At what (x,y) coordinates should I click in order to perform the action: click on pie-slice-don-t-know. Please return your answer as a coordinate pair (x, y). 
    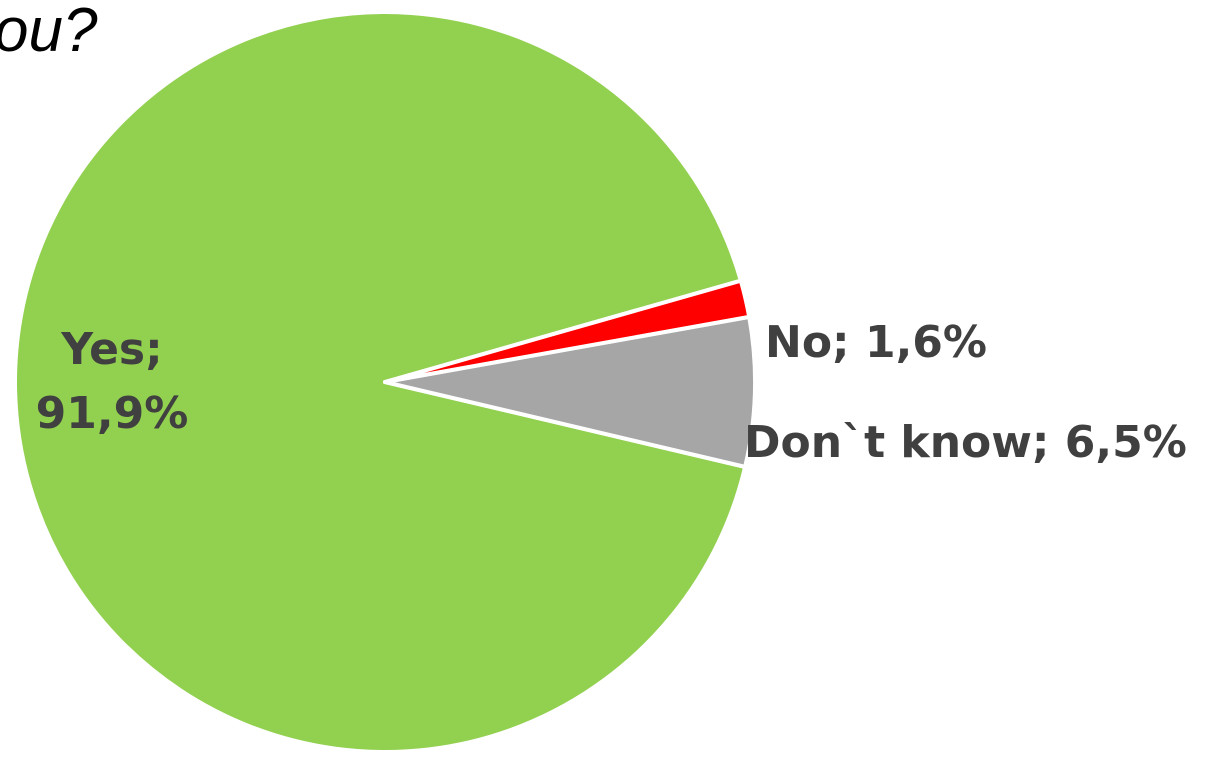
    Looking at the image, I should click on (570, 391).